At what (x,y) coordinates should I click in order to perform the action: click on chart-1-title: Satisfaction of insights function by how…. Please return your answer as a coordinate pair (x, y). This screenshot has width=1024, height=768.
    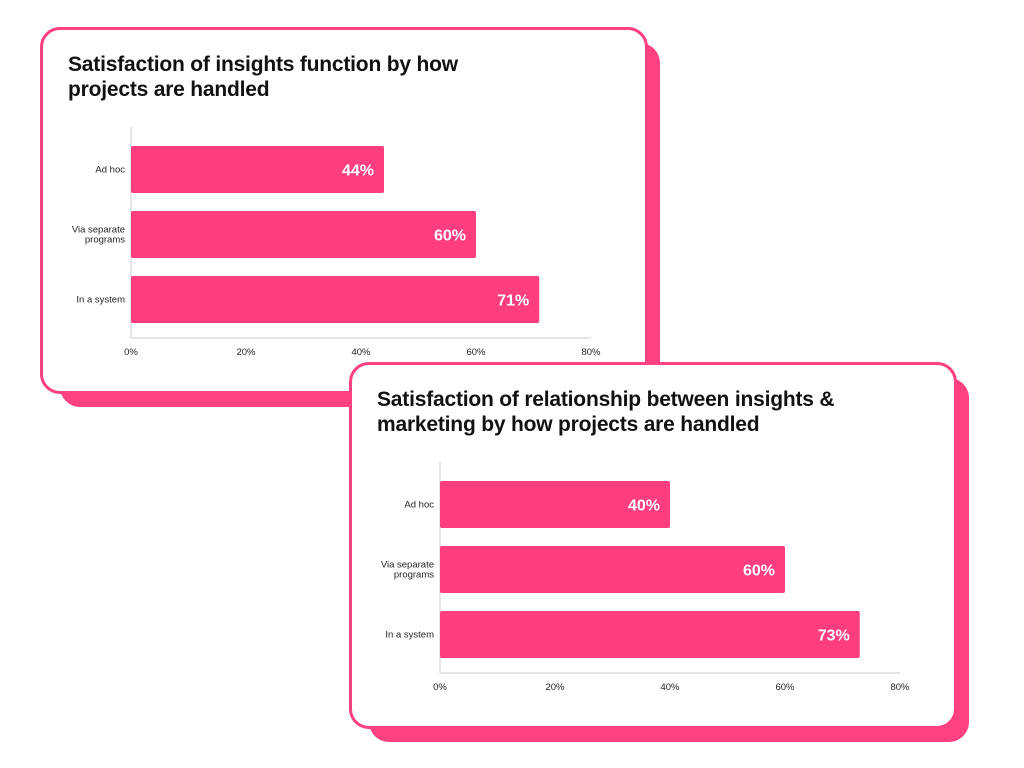
    Looking at the image, I should click on (263, 77).